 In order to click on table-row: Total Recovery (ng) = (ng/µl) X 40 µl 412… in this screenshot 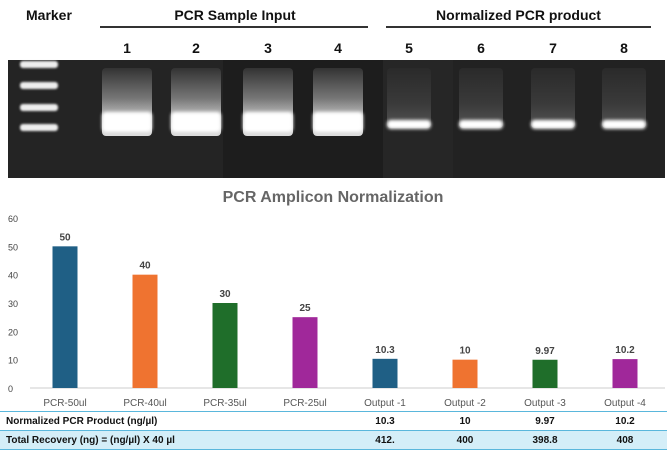, I will do `click(333, 440)`.